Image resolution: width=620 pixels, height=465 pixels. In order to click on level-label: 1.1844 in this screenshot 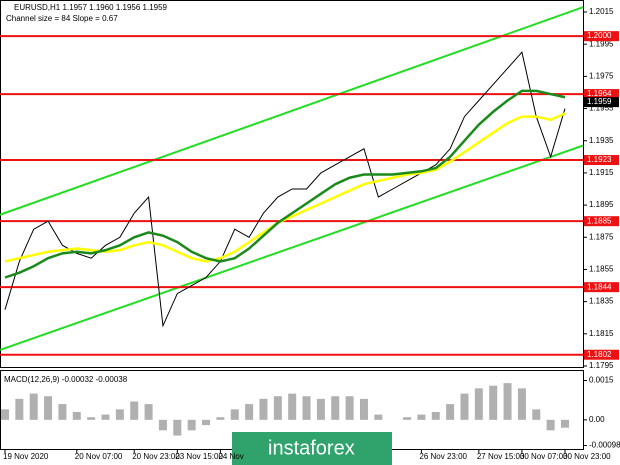, I will do `click(599, 286)`.